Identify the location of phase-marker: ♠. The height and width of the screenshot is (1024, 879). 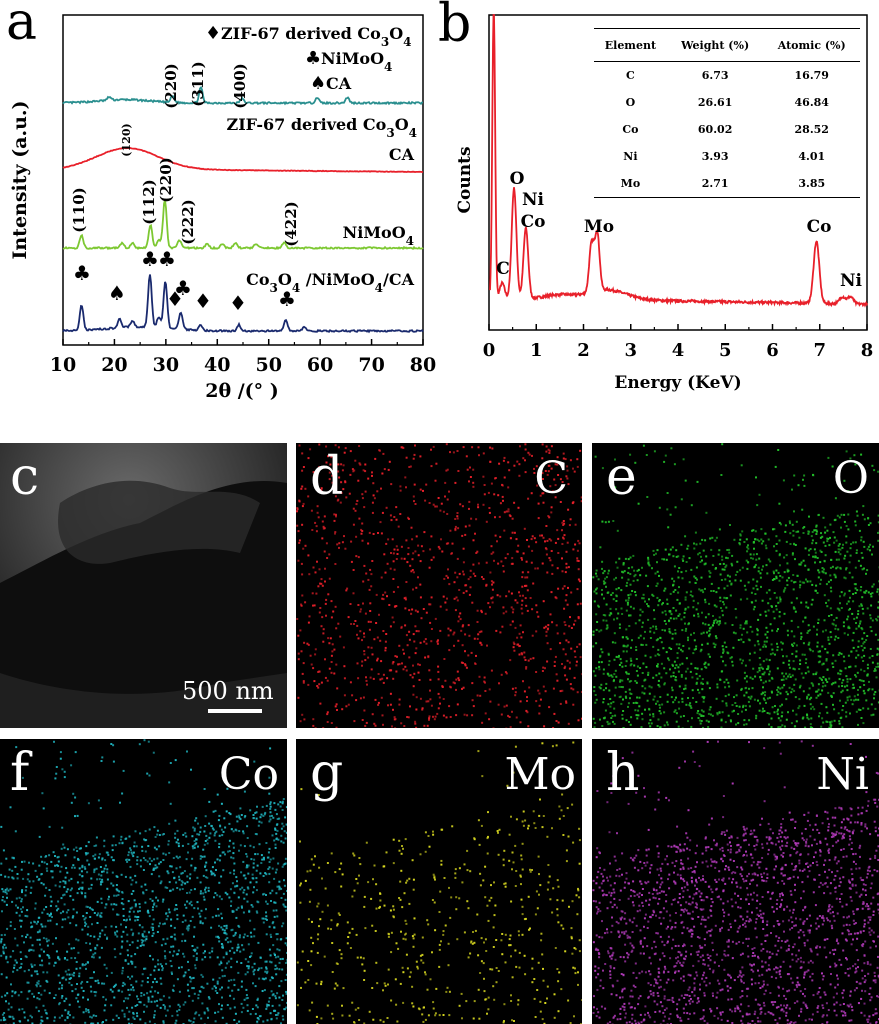
(117, 293).